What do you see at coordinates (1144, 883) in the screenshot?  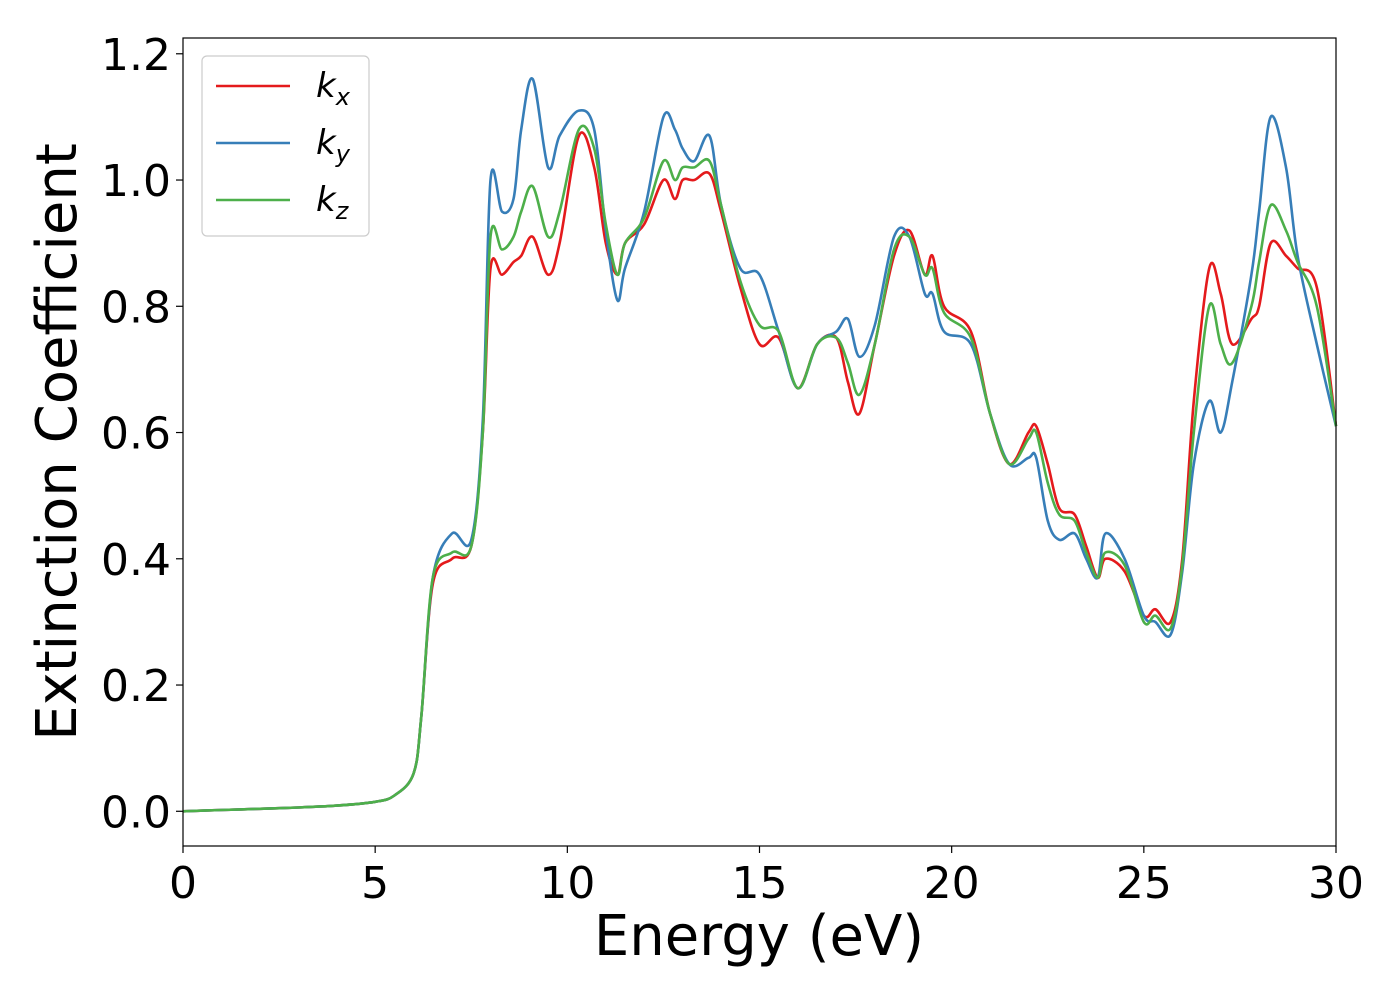 I see `x-tick-label: 25` at bounding box center [1144, 883].